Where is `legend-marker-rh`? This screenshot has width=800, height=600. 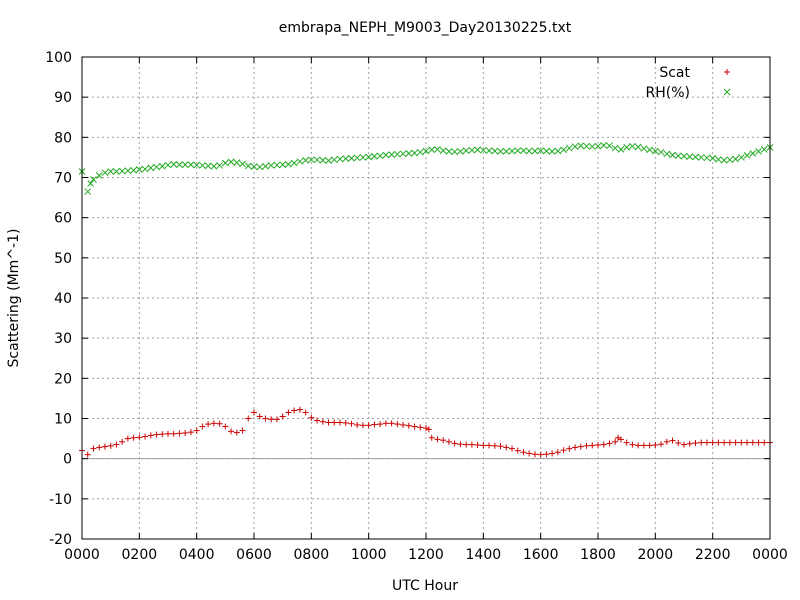
legend-marker-rh is located at coordinates (727, 92).